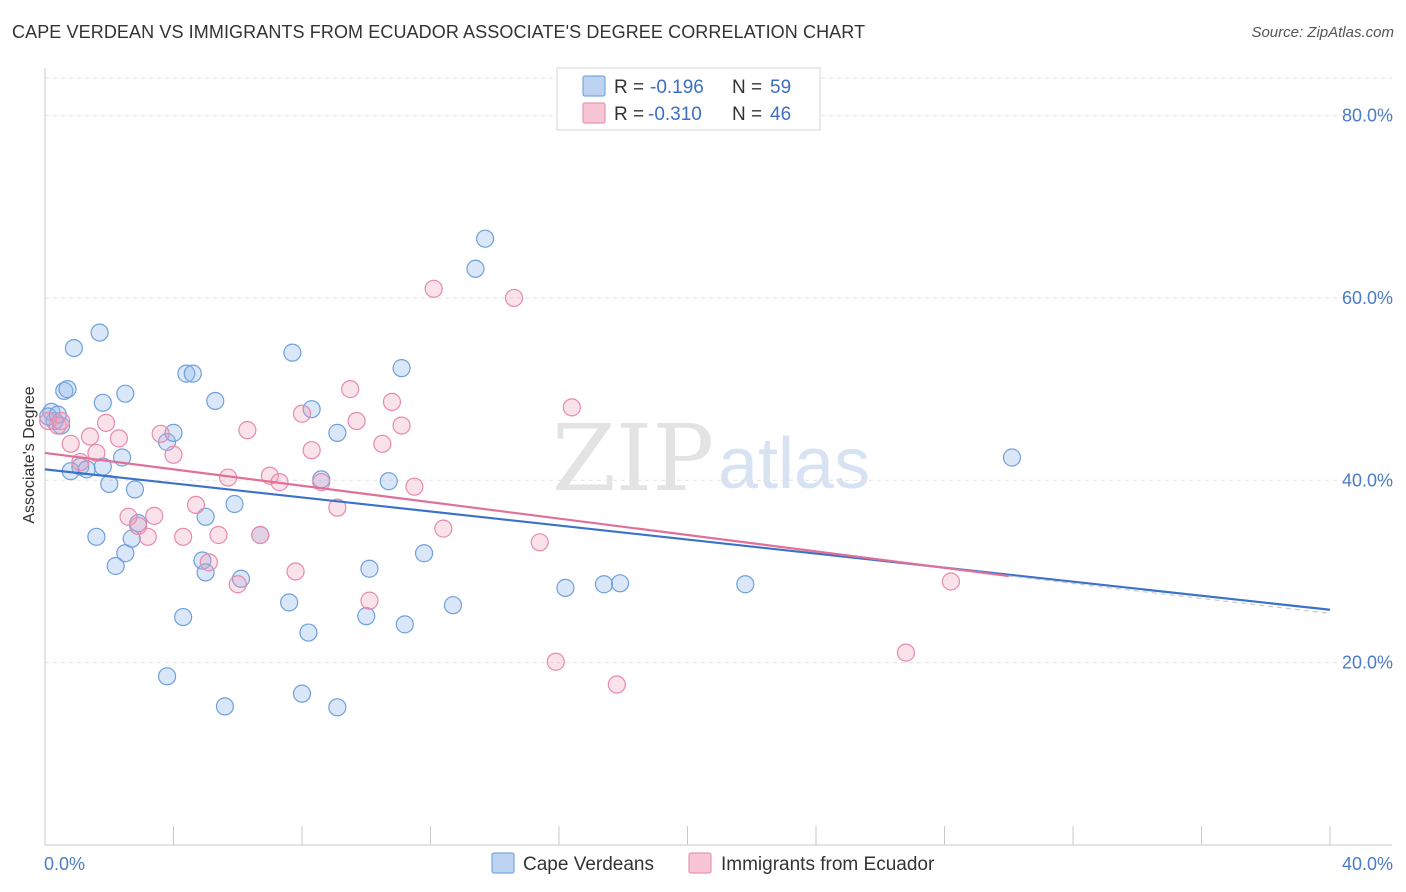 The height and width of the screenshot is (892, 1406). Describe the element at coordinates (633, 458) in the screenshot. I see `watermark-zip: ZIP` at that location.